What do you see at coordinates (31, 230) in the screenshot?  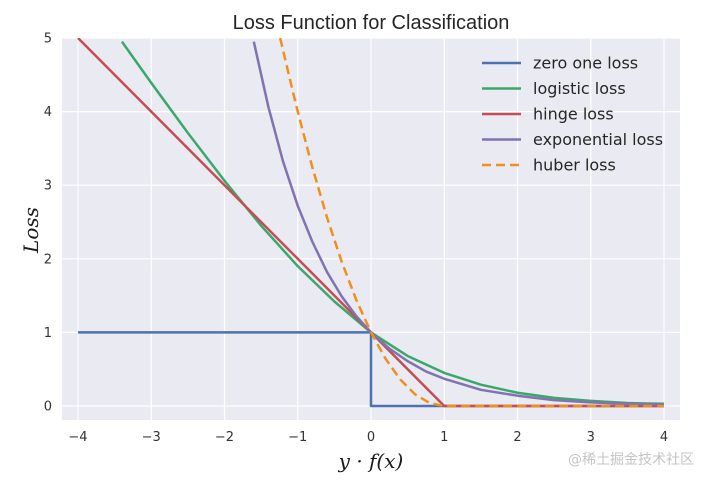 I see `y-axis-label: Loss` at bounding box center [31, 230].